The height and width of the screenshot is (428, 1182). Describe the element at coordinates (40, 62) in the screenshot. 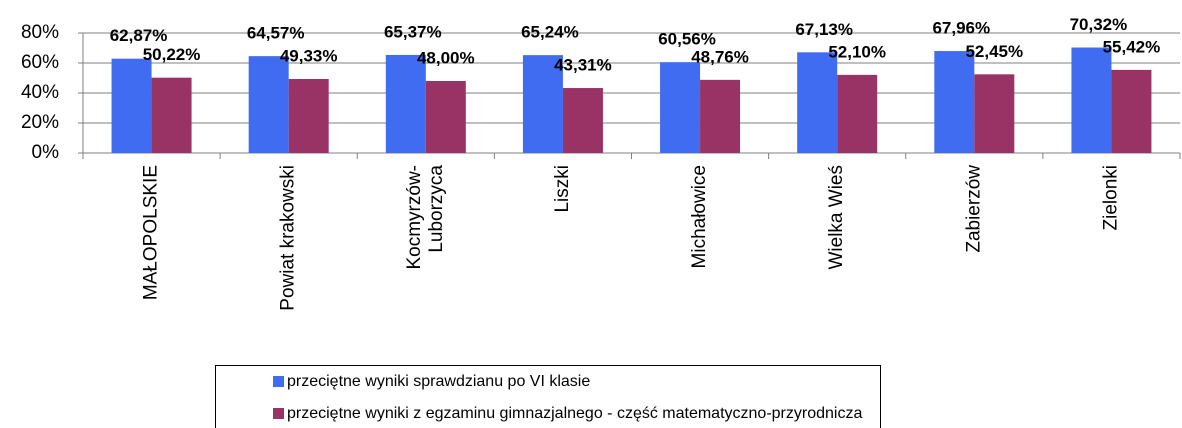

I see `y-tick-label: 60%` at that location.